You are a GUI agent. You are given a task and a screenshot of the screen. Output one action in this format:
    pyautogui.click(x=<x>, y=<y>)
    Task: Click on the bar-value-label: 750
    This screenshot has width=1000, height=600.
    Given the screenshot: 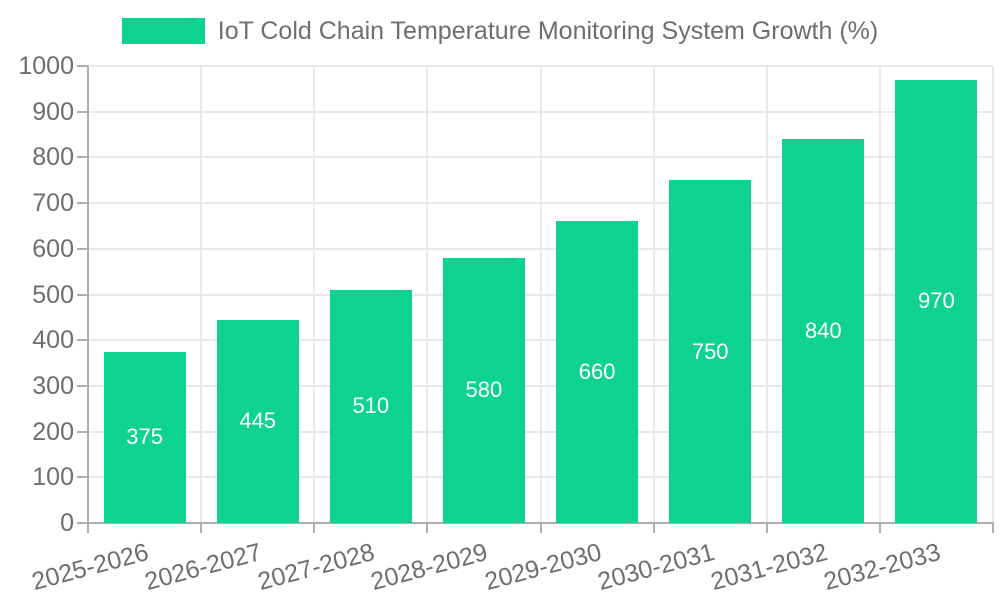 What is the action you would take?
    pyautogui.click(x=710, y=351)
    